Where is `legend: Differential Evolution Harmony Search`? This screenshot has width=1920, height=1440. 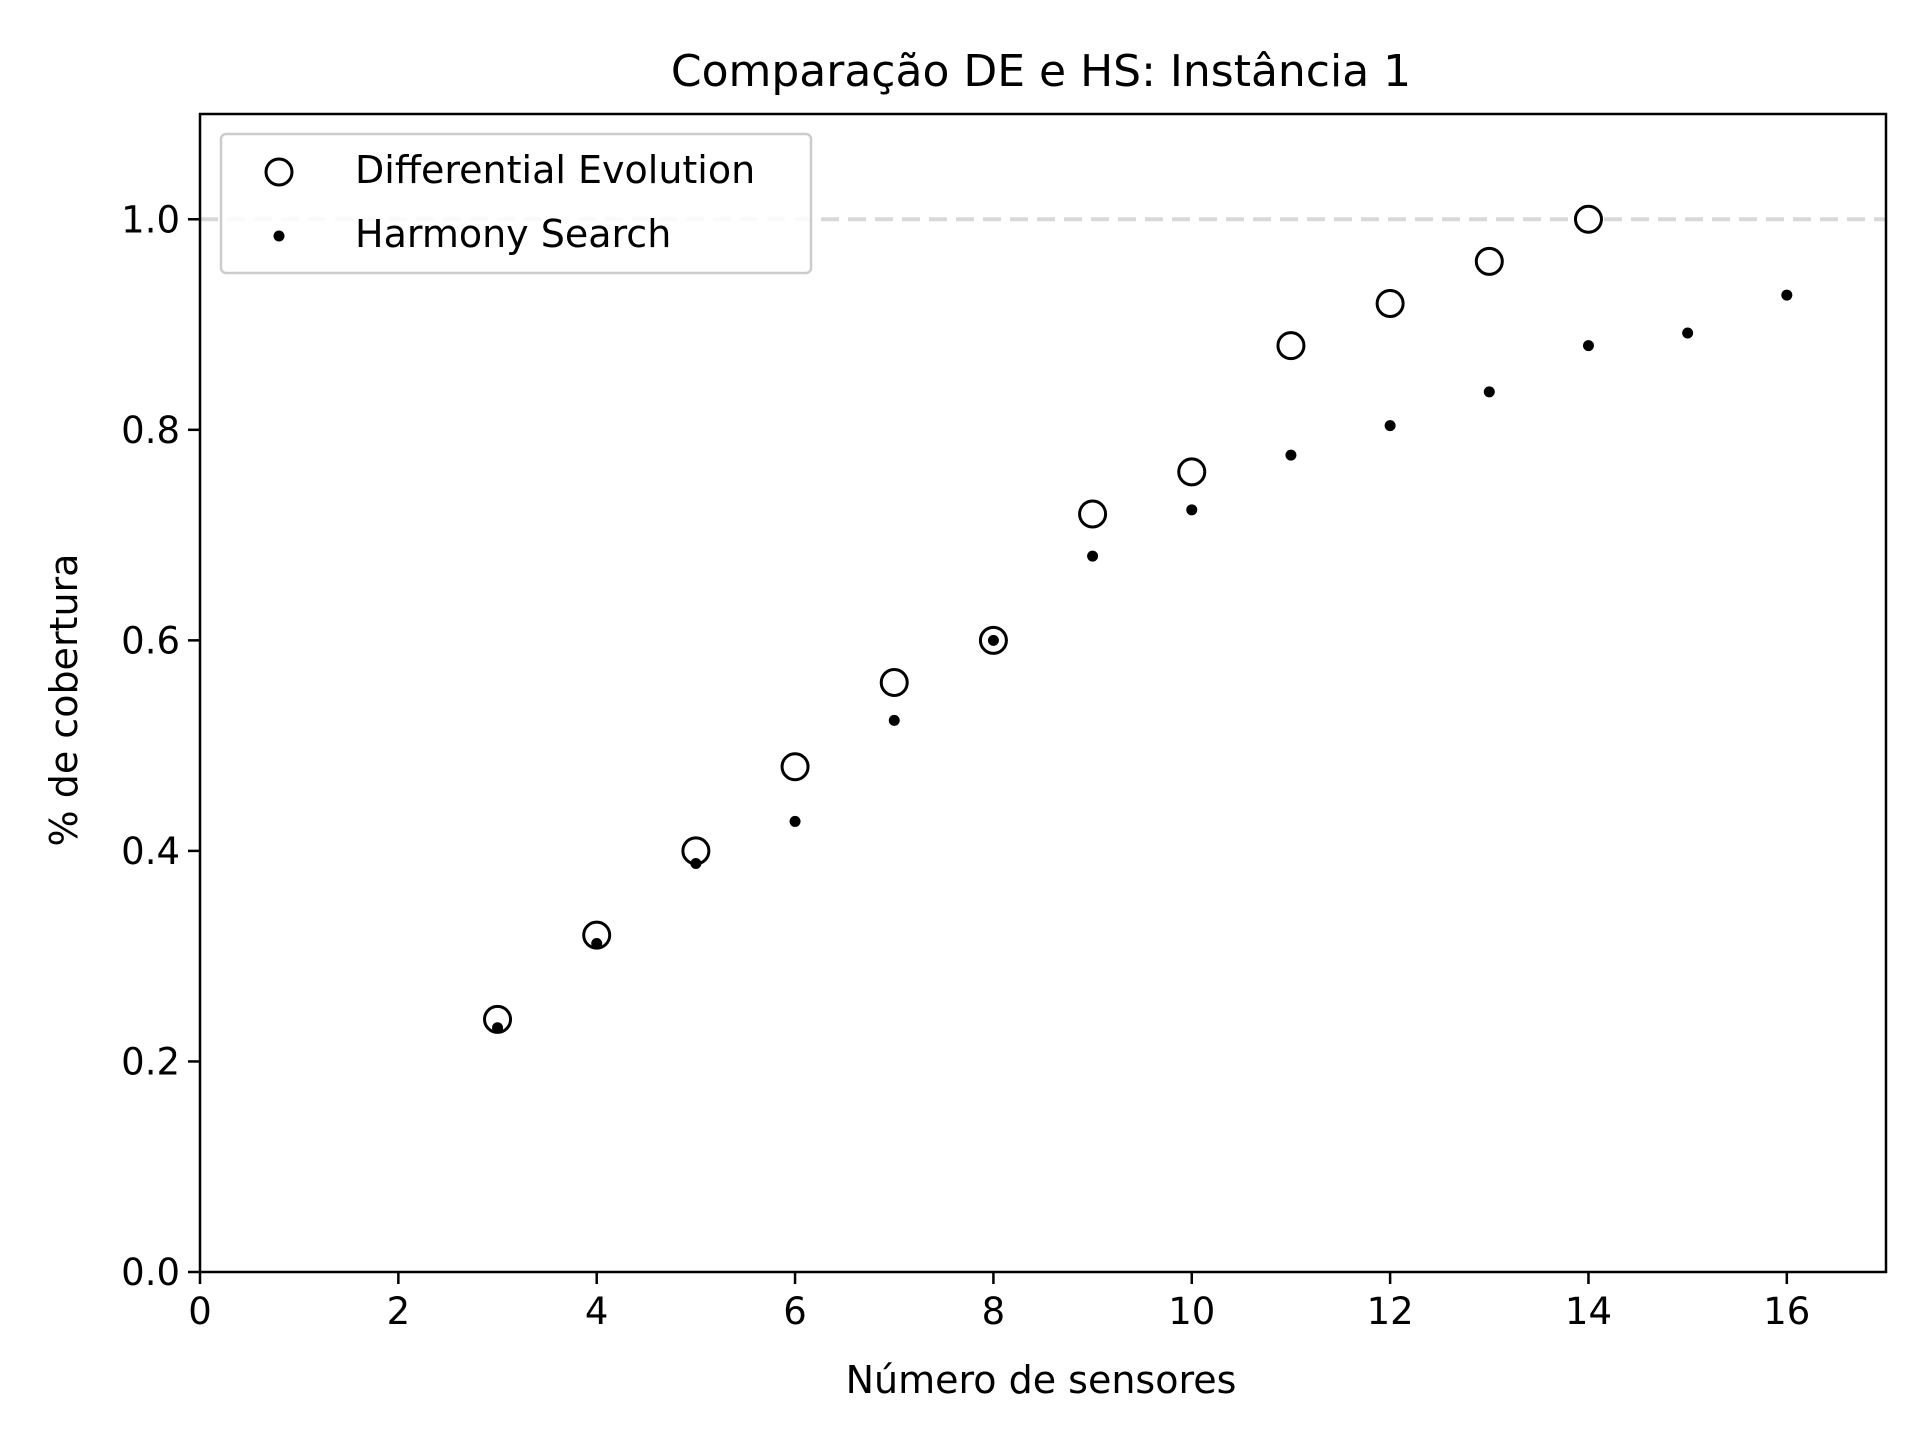 legend: Differential Evolution Harmony Search is located at coordinates (516, 203).